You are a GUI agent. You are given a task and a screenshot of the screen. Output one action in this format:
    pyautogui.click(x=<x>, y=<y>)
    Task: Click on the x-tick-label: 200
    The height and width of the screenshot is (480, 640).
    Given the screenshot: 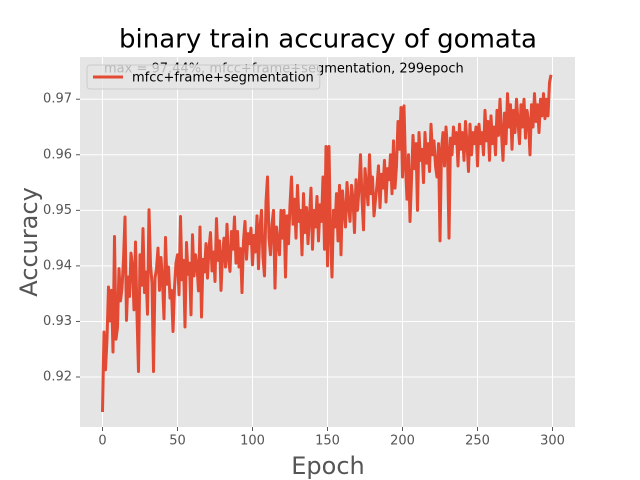 What is the action you would take?
    pyautogui.click(x=402, y=441)
    